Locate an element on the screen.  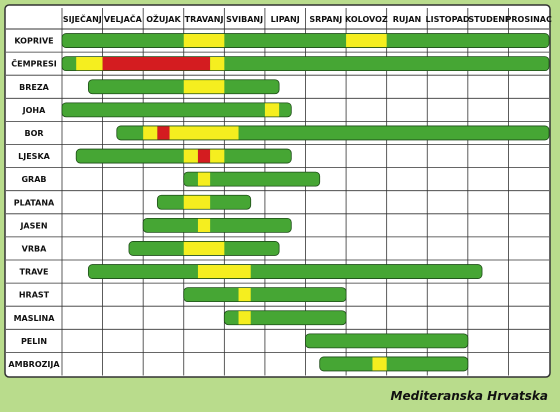
row-label: JOHA is located at coordinates (34, 110).